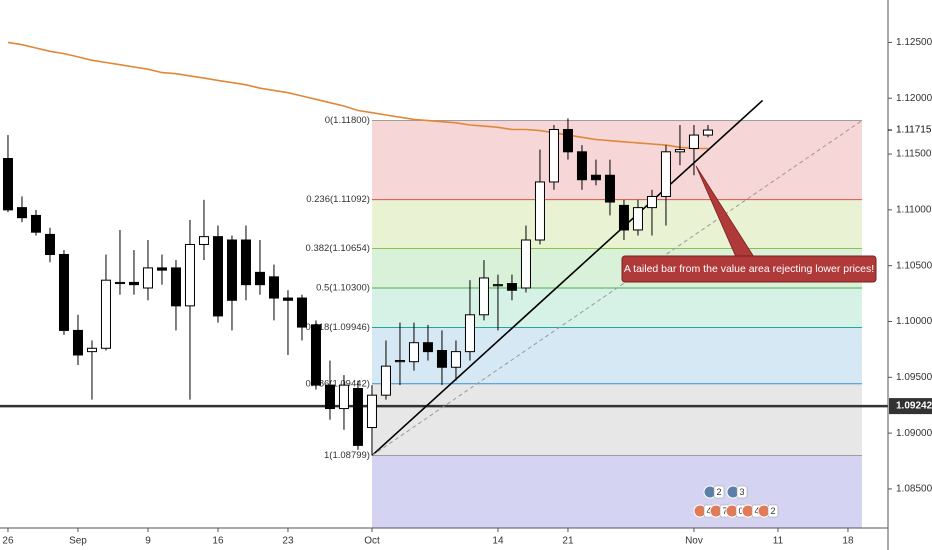 This screenshot has height=550, width=932. I want to click on price-axis-bg, so click(910, 275).